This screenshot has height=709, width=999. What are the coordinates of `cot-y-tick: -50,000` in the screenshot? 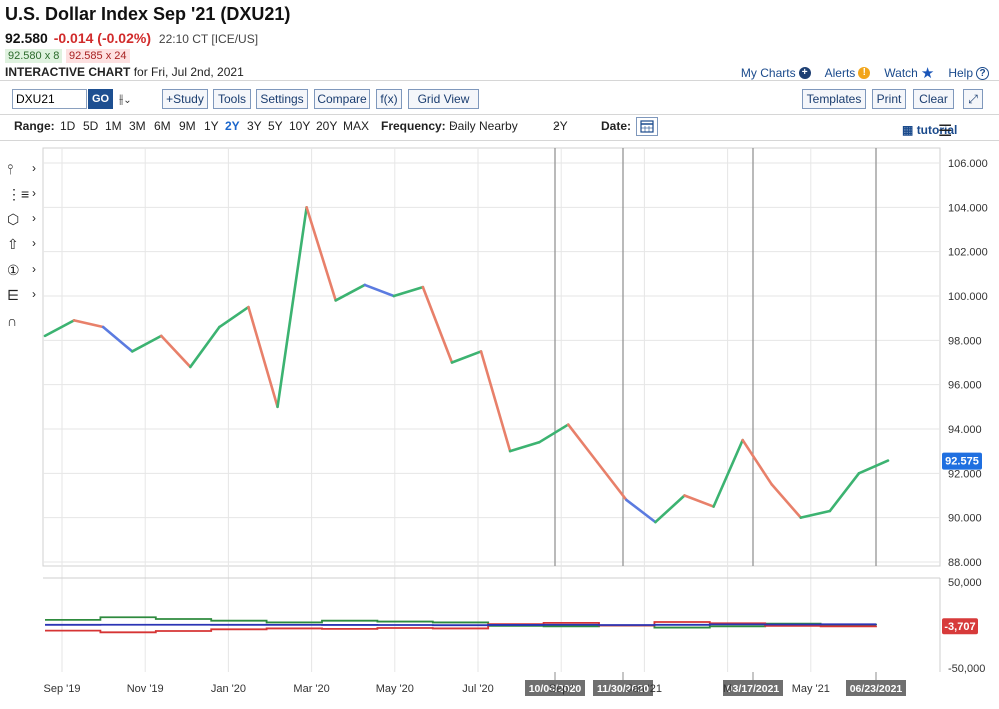 It's located at (966, 669).